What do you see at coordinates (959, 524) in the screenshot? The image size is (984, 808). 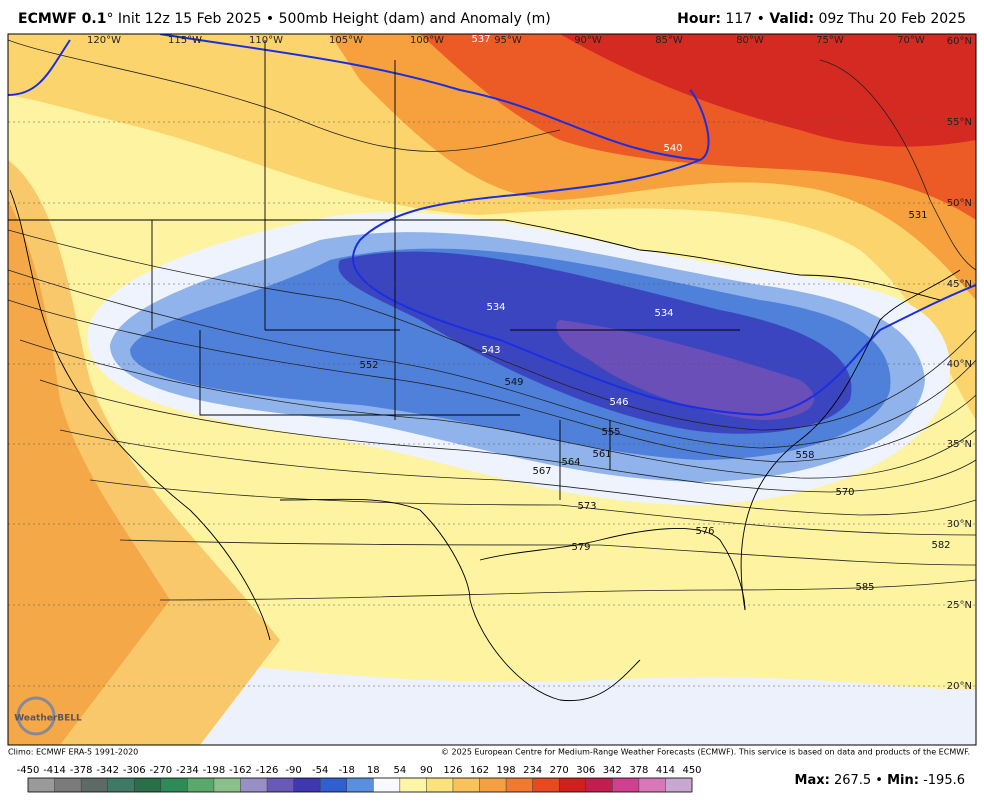 I see `lat-label: 30°N` at bounding box center [959, 524].